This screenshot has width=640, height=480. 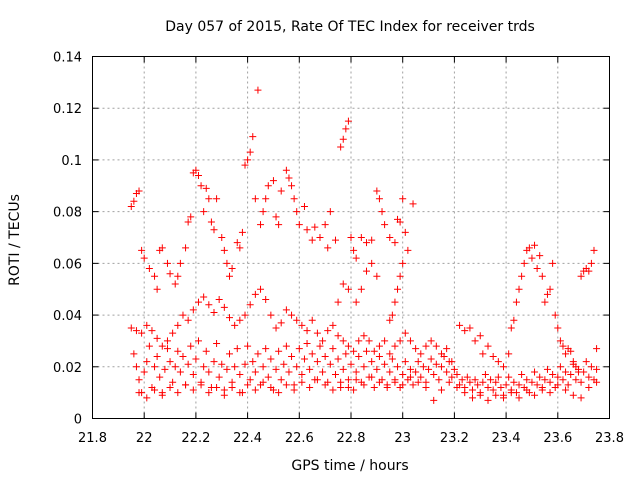 What do you see at coordinates (67, 58) in the screenshot?
I see `y-tick-label: 0.14` at bounding box center [67, 58].